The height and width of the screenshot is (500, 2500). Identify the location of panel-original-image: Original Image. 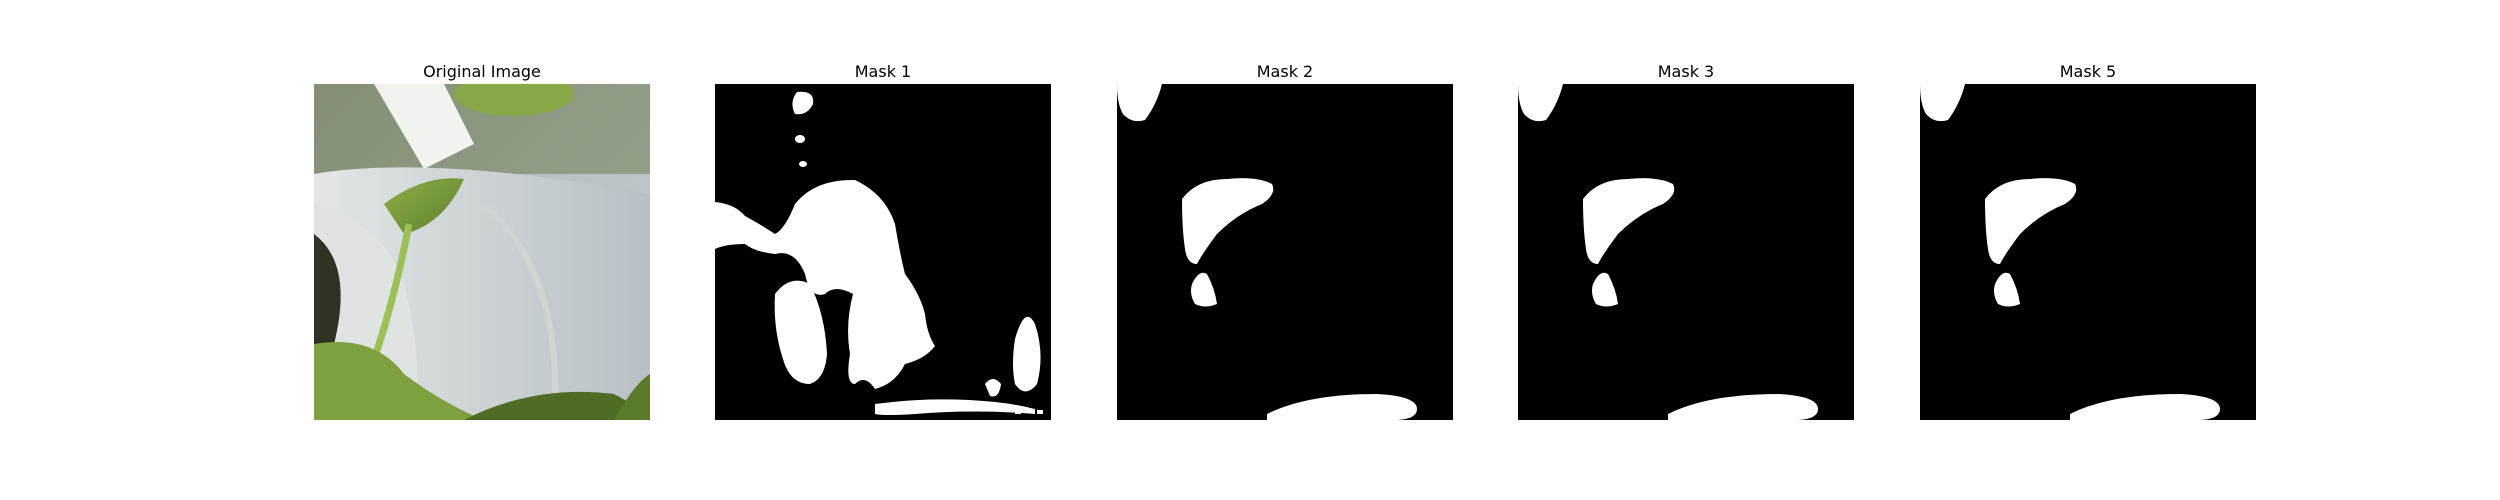
(482, 240).